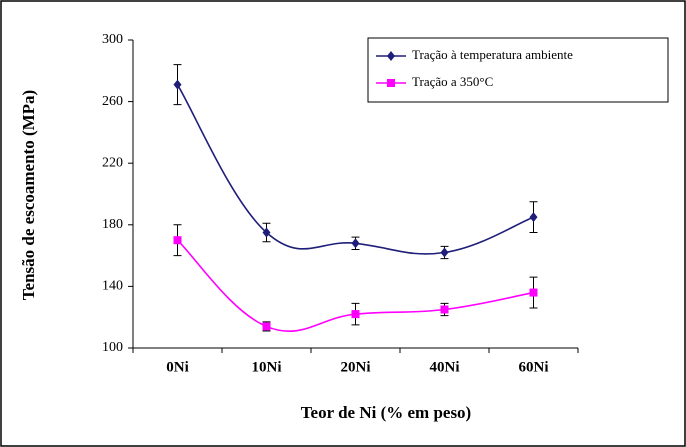  What do you see at coordinates (28, 195) in the screenshot?
I see `y-axis-title: Tensão de escoamento (MPa)` at bounding box center [28, 195].